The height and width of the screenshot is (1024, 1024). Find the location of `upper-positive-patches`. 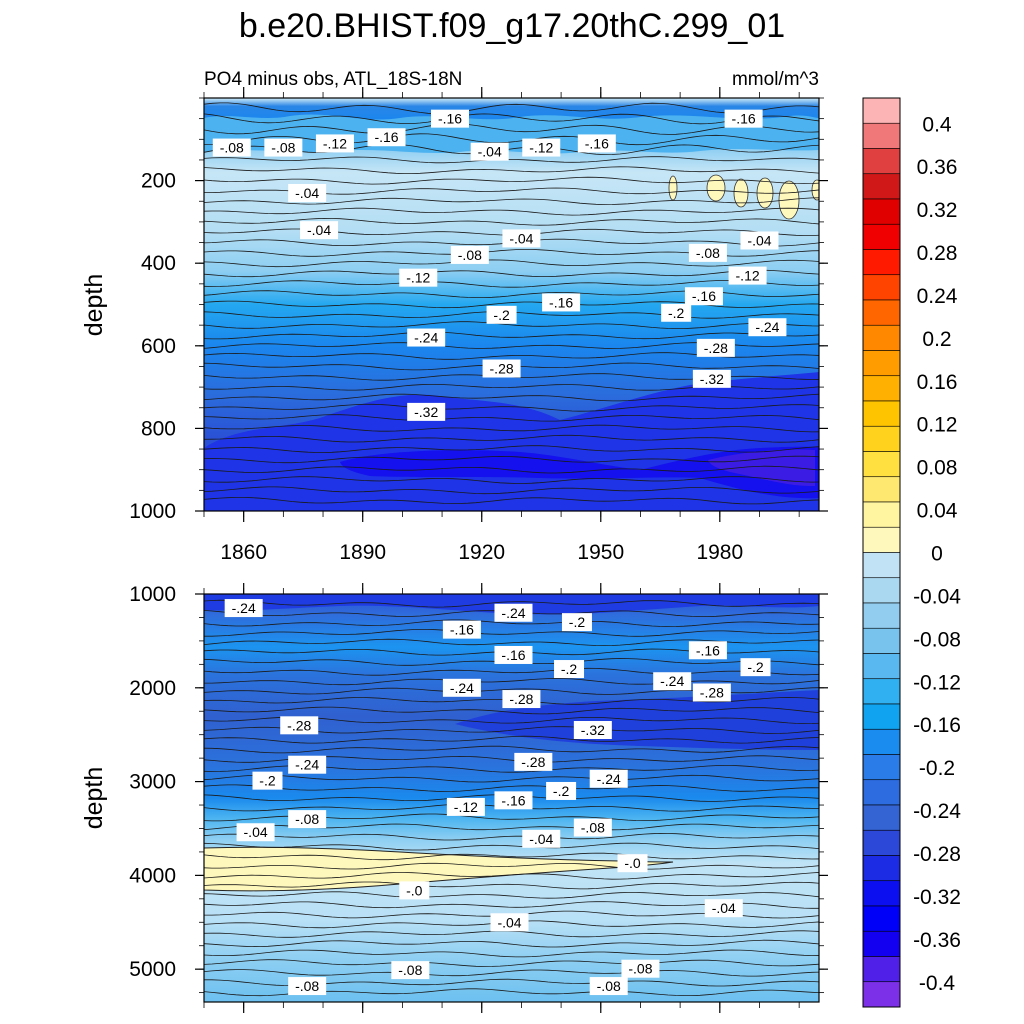

upper-positive-patches is located at coordinates (743, 197).